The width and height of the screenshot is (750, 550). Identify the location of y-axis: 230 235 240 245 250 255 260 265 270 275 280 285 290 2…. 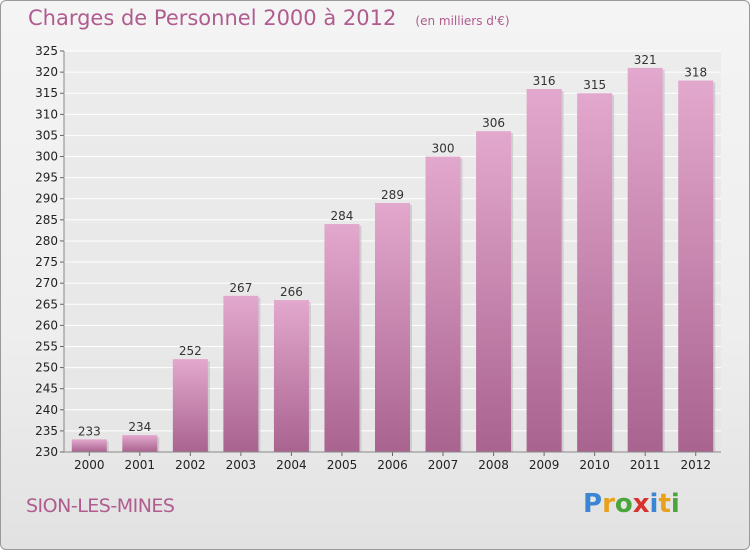
(50, 251).